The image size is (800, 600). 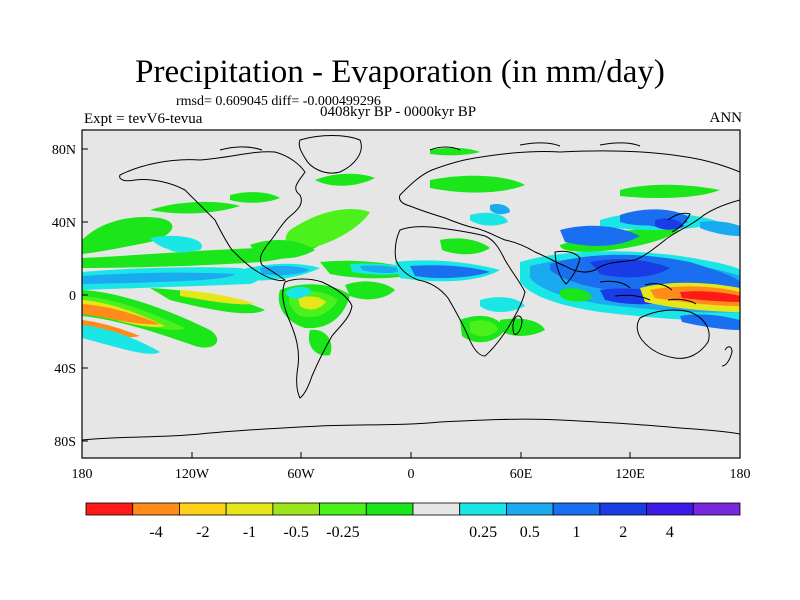 I want to click on colorbar-label: -1, so click(x=249, y=532).